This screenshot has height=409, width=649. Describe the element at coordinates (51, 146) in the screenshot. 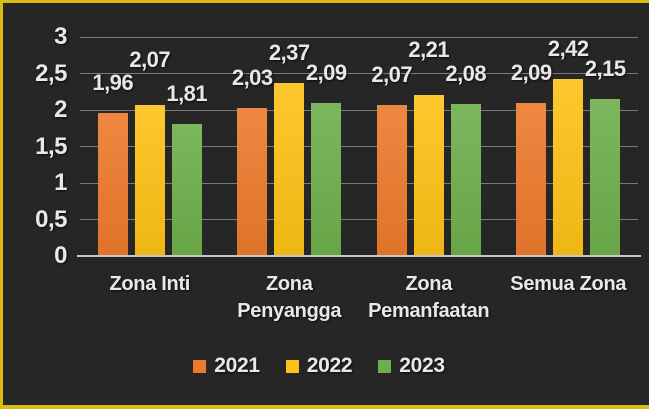

I see `y-axis-tick-label: 1,5` at that location.